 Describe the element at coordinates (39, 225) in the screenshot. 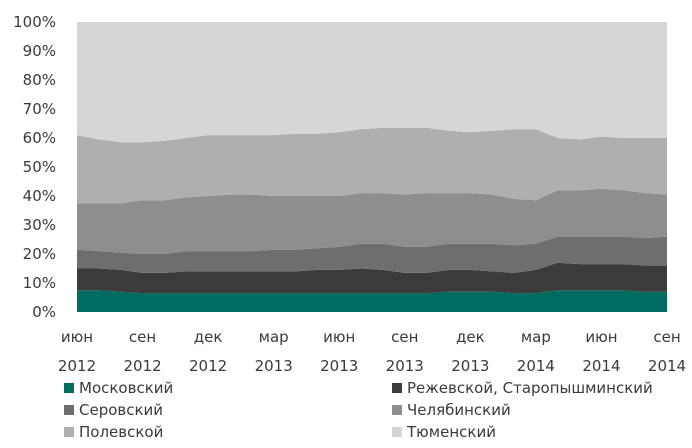

I see `y-tick-label: 30%` at that location.